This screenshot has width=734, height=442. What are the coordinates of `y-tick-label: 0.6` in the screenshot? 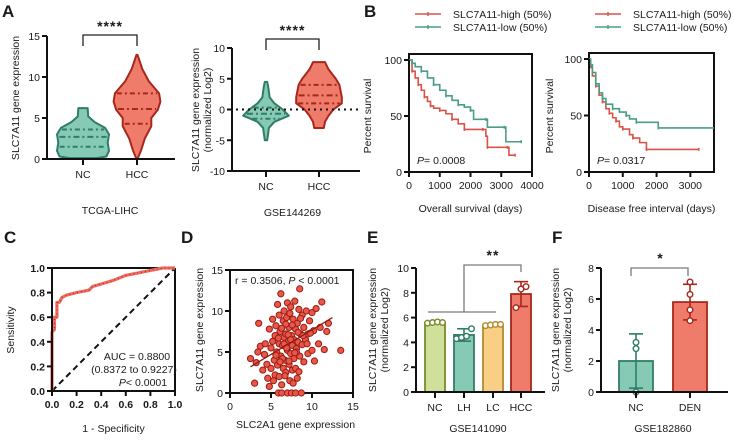 It's located at (37, 318).